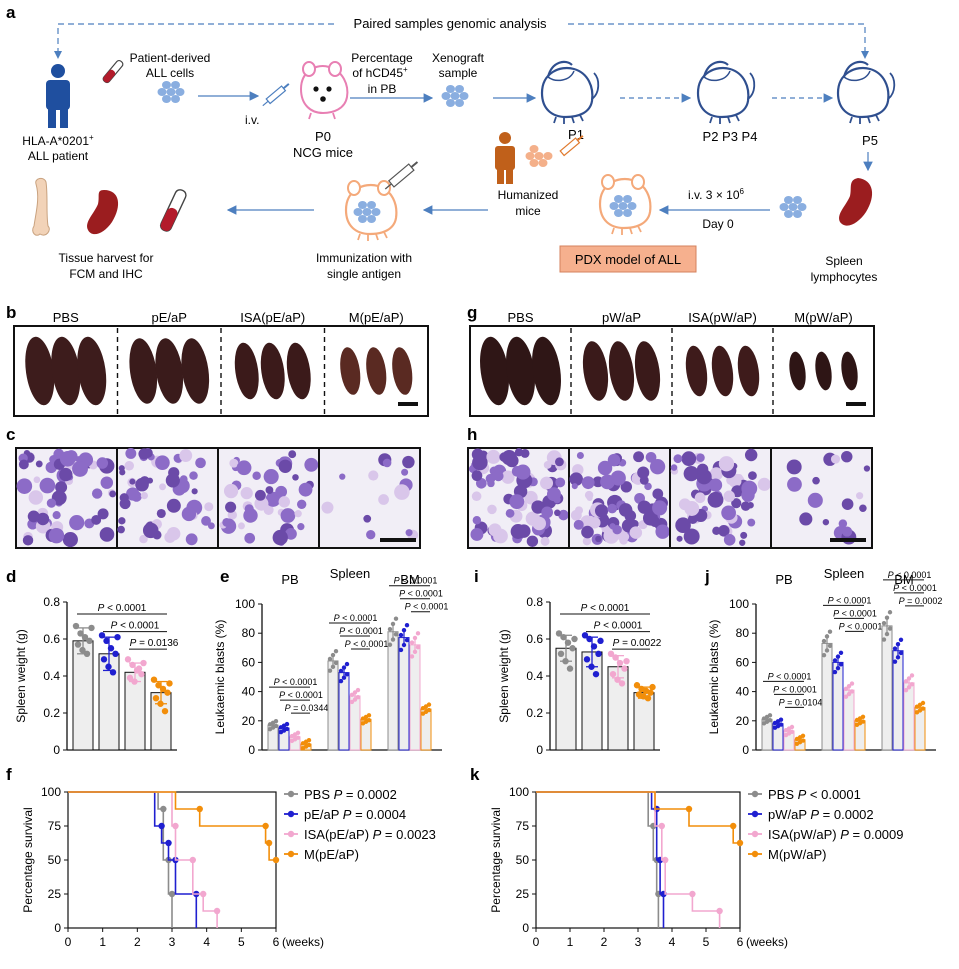  I want to click on y-tick-label: 60, so click(743, 662).